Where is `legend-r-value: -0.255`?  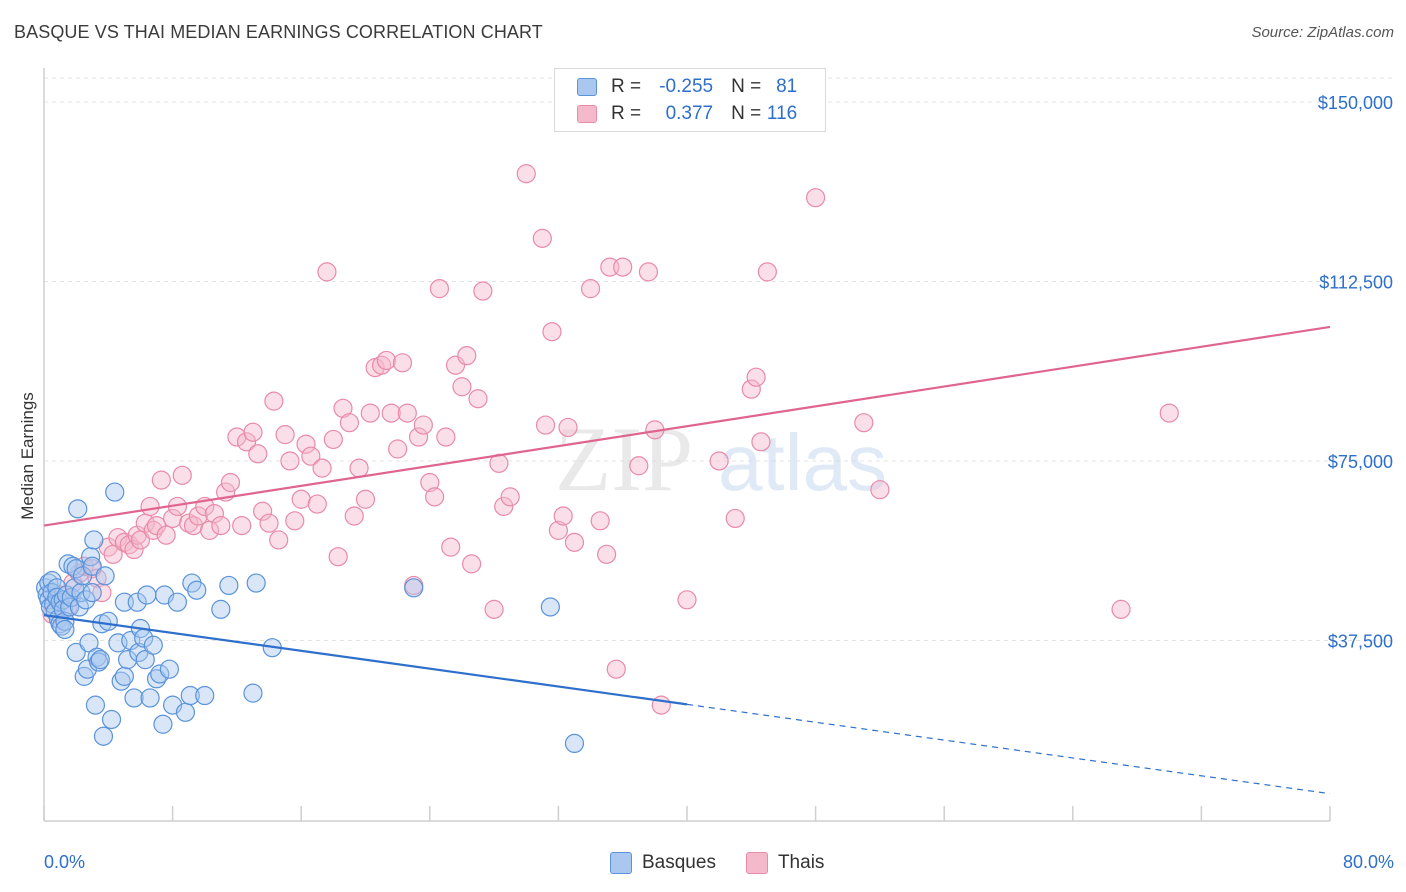
legend-r-value: -0.255 is located at coordinates (686, 86).